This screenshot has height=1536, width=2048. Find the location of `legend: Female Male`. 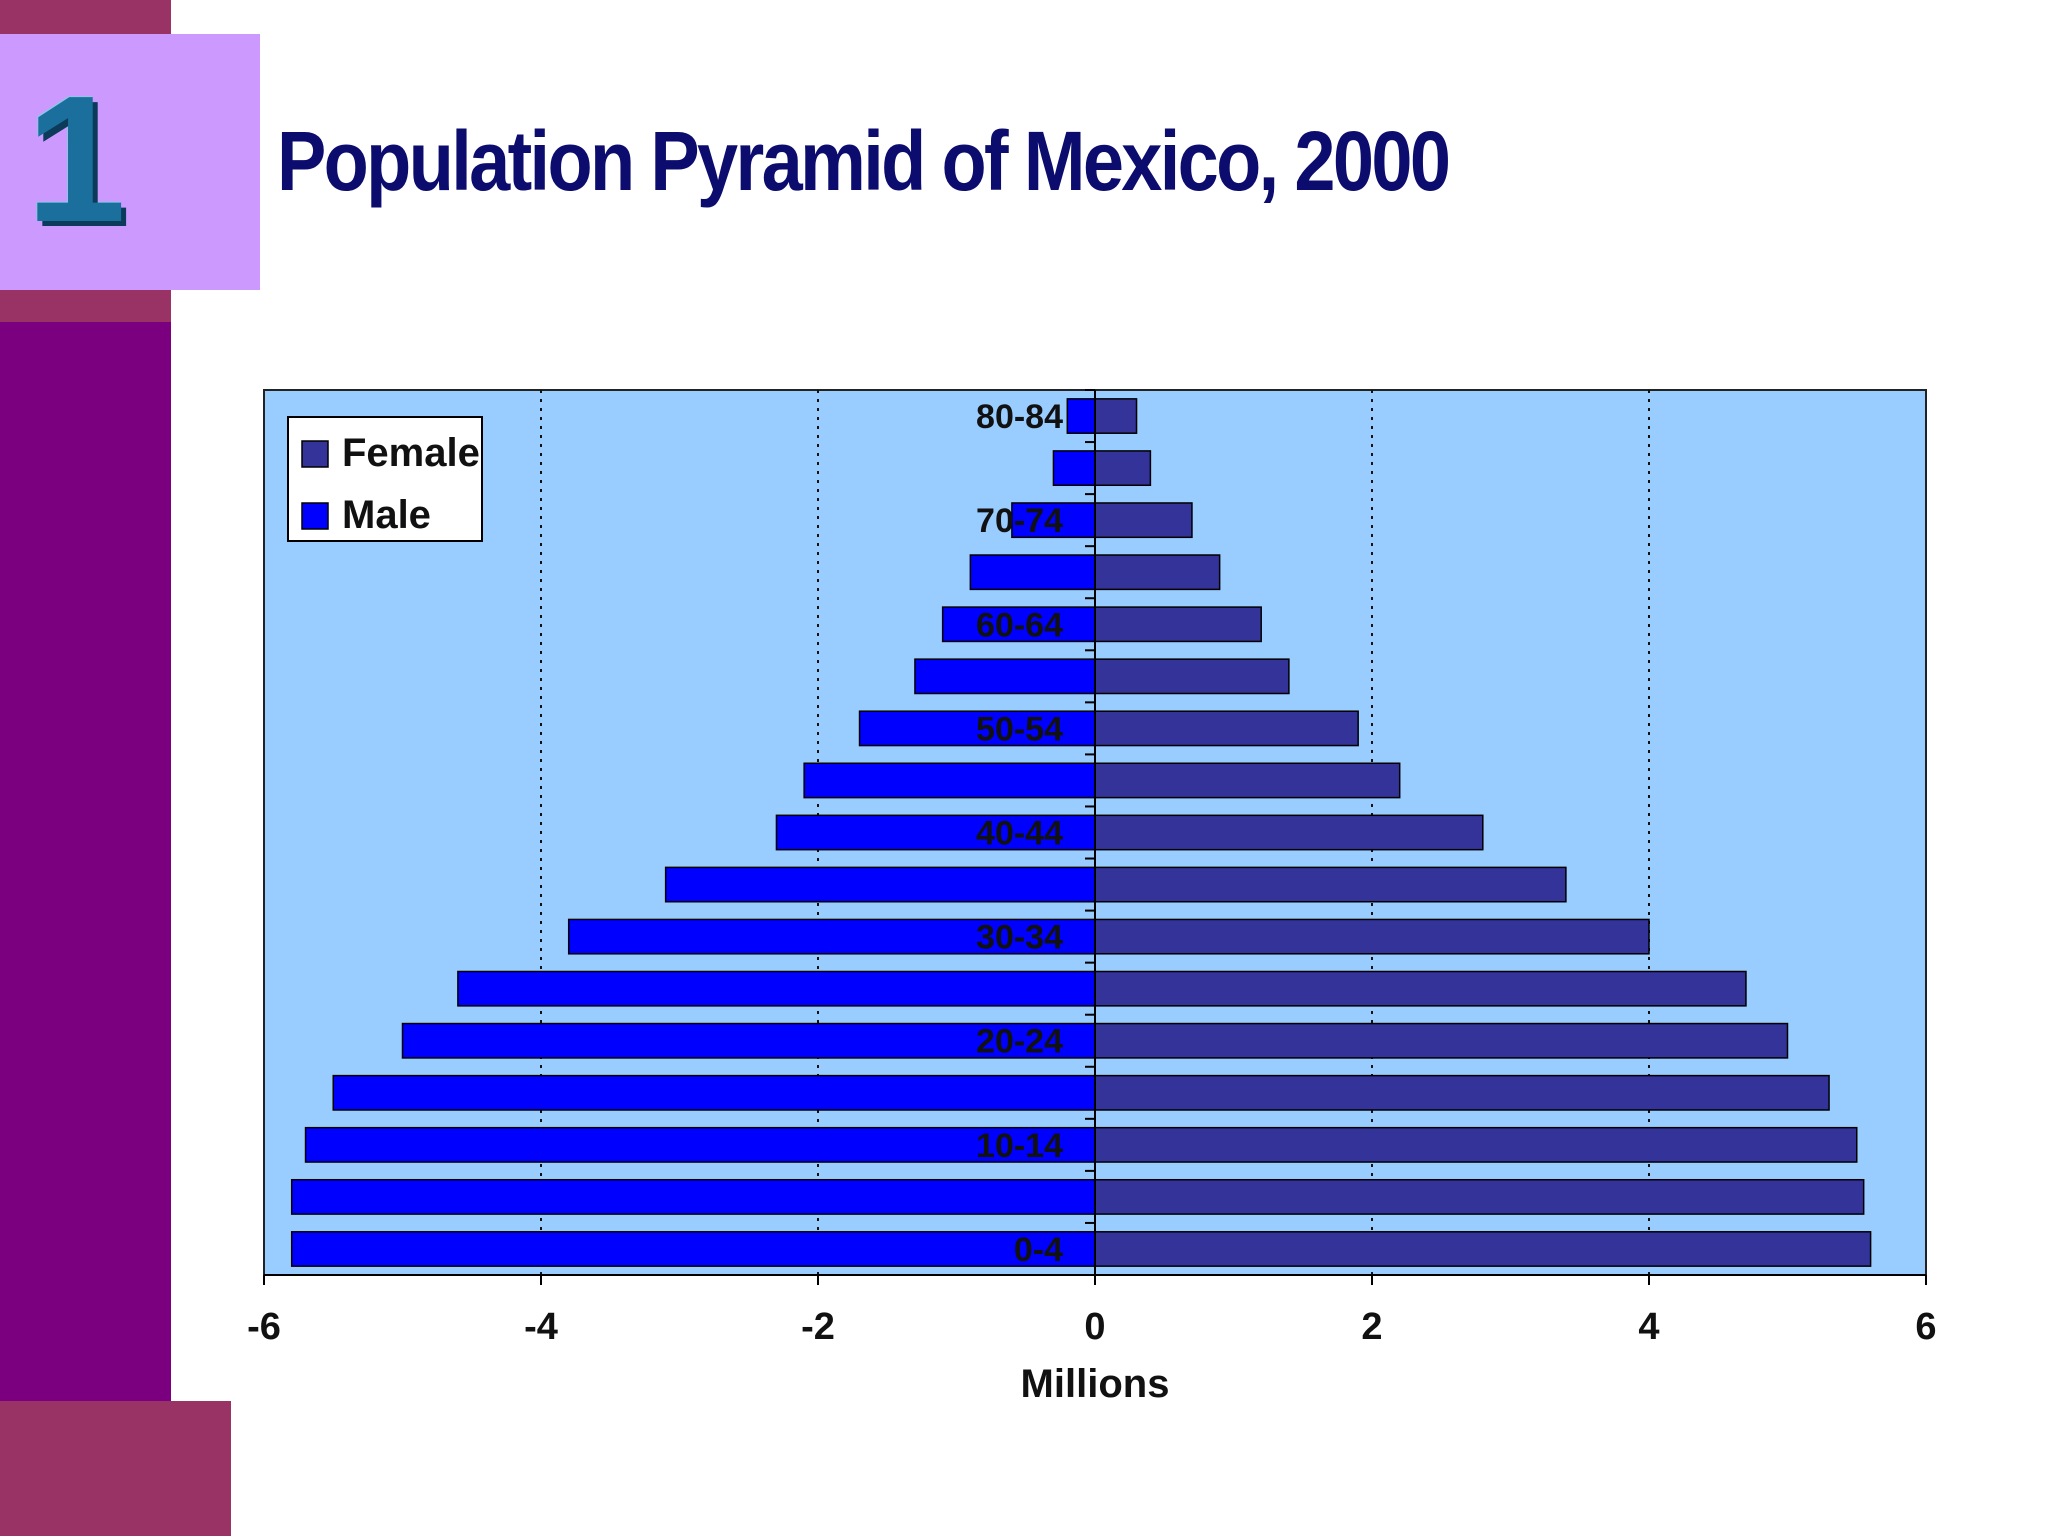

legend: Female Male is located at coordinates (385, 479).